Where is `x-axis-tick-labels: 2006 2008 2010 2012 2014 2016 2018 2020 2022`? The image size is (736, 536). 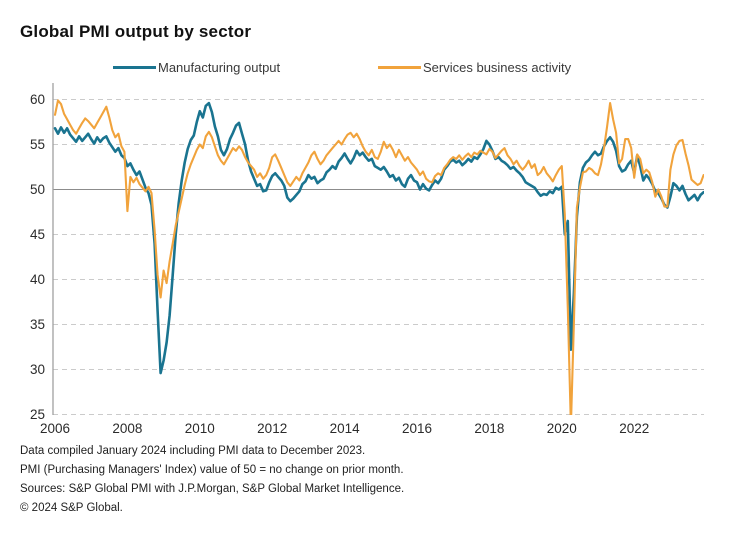 x-axis-tick-labels: 2006 2008 2010 2012 2014 2016 2018 2020 2022 is located at coordinates (344, 428).